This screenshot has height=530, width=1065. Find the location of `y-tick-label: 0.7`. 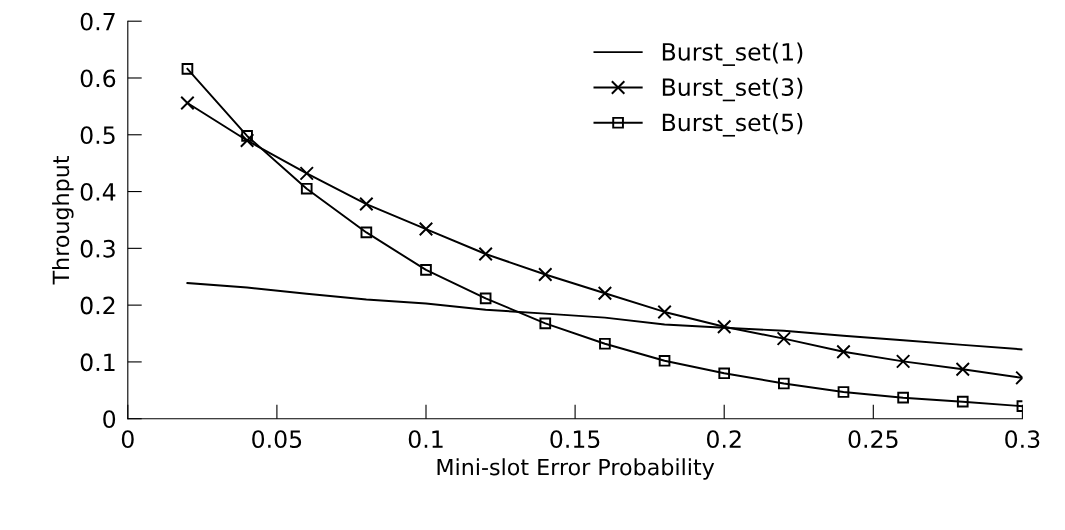

y-tick-label: 0.7 is located at coordinates (97, 21).